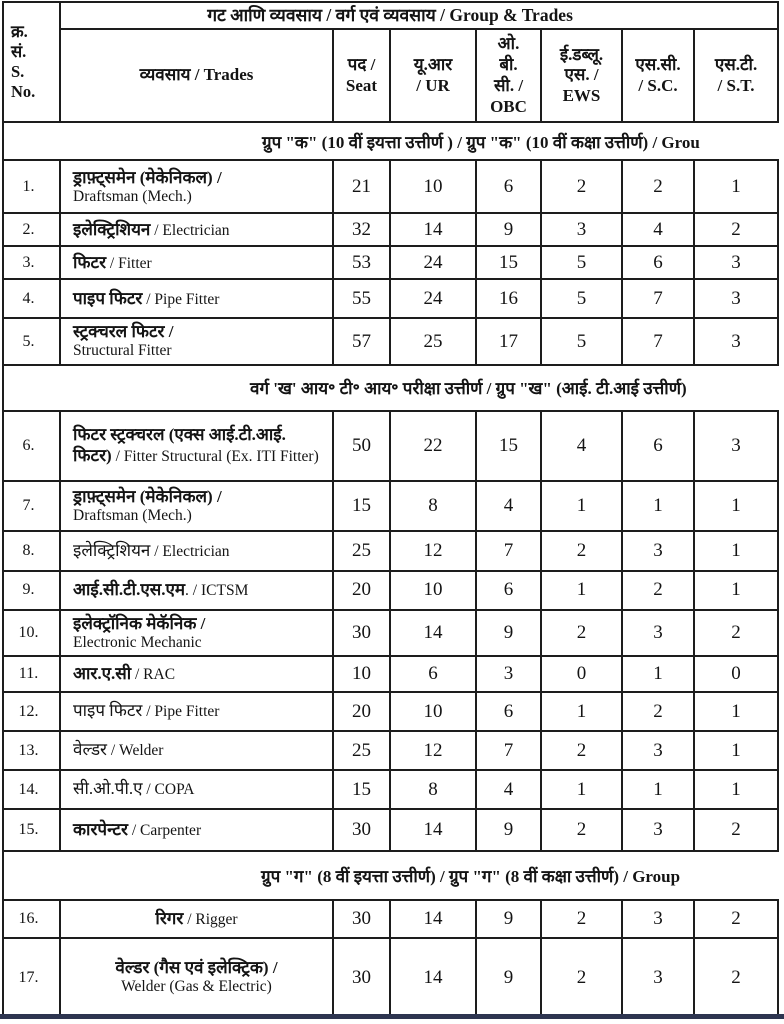 This screenshot has width=784, height=1024. Describe the element at coordinates (736, 674) in the screenshot. I see `st-count: 0` at that location.